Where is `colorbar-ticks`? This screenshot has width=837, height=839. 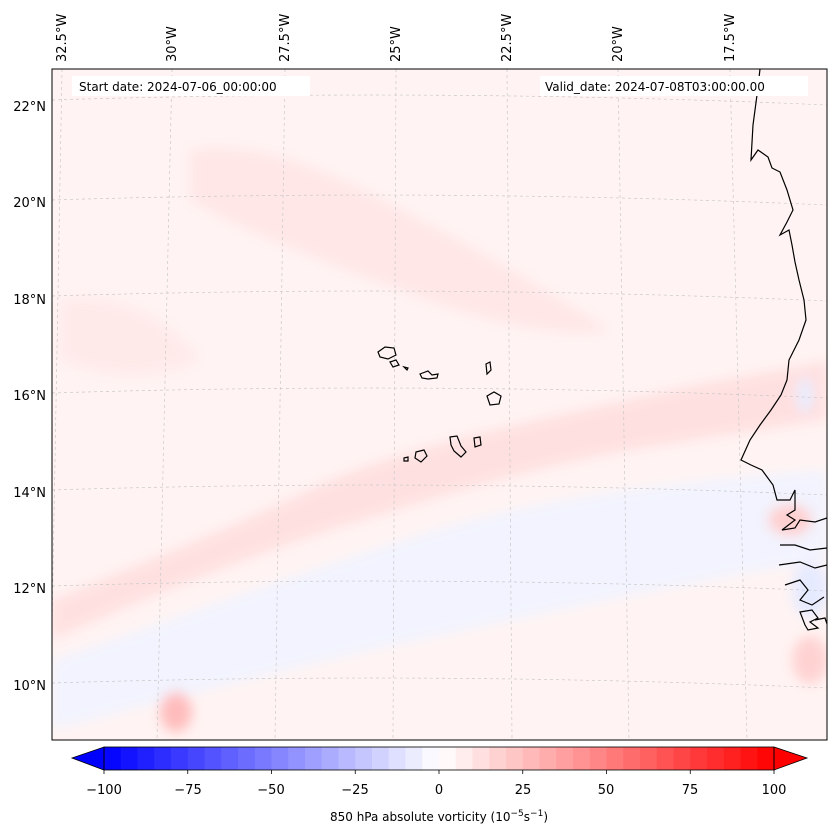
colorbar-ticks is located at coordinates (439, 772).